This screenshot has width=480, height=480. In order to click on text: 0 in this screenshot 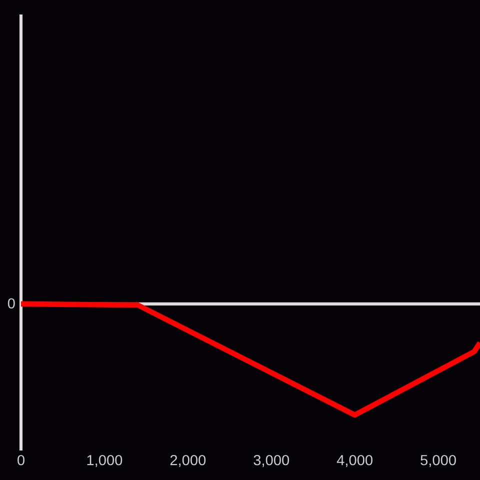, I will do `click(11, 303)`.